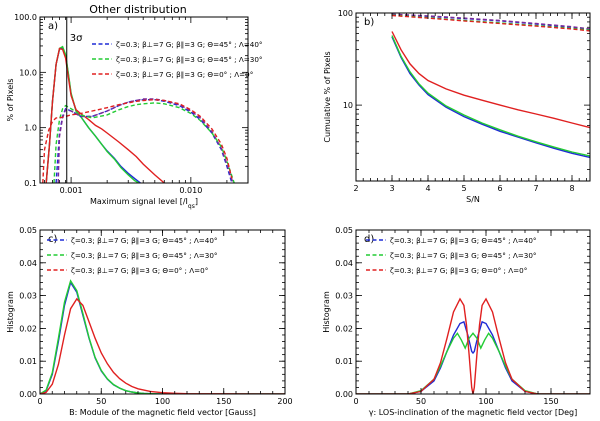  Describe the element at coordinates (463, 188) in the screenshot. I see `x-tick-label: 5` at that location.